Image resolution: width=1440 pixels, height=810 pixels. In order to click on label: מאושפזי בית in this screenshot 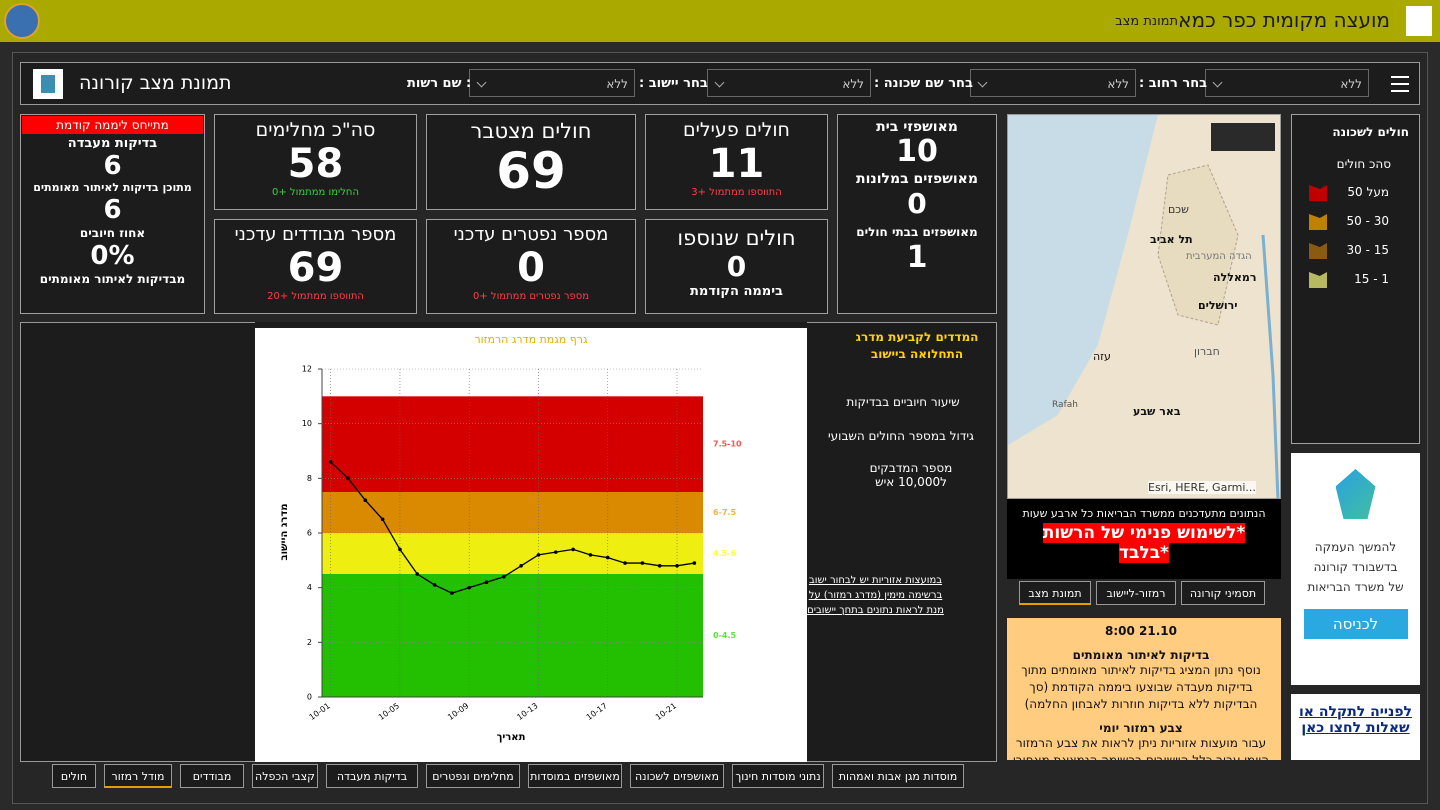, I will do `click(917, 127)`.